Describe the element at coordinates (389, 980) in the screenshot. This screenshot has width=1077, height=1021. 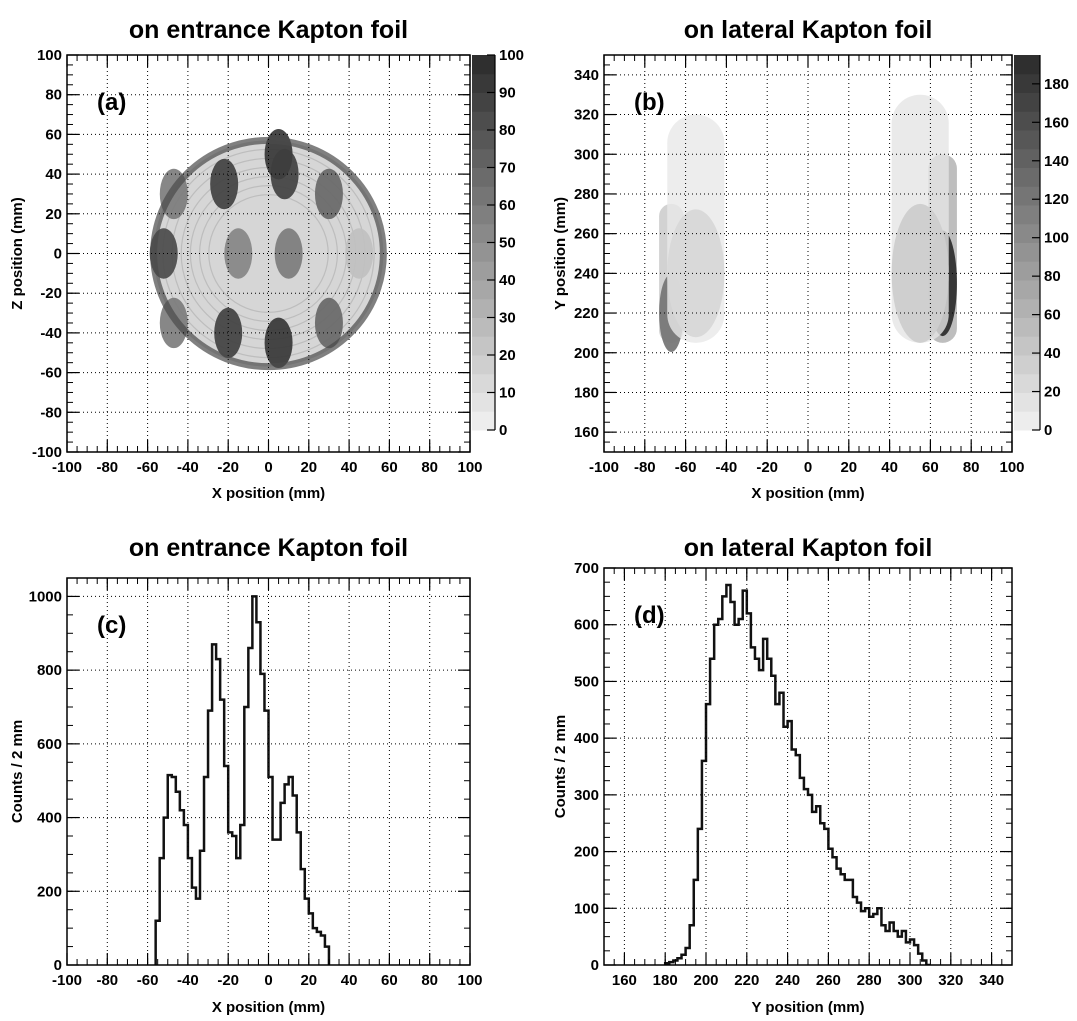
I see `x-tick-label: 60` at that location.